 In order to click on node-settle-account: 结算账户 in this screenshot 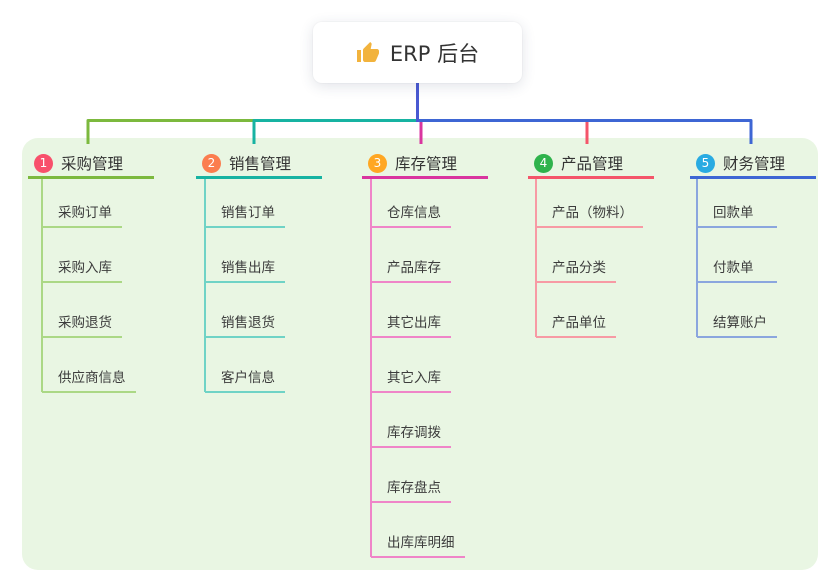, I will do `click(737, 325)`.